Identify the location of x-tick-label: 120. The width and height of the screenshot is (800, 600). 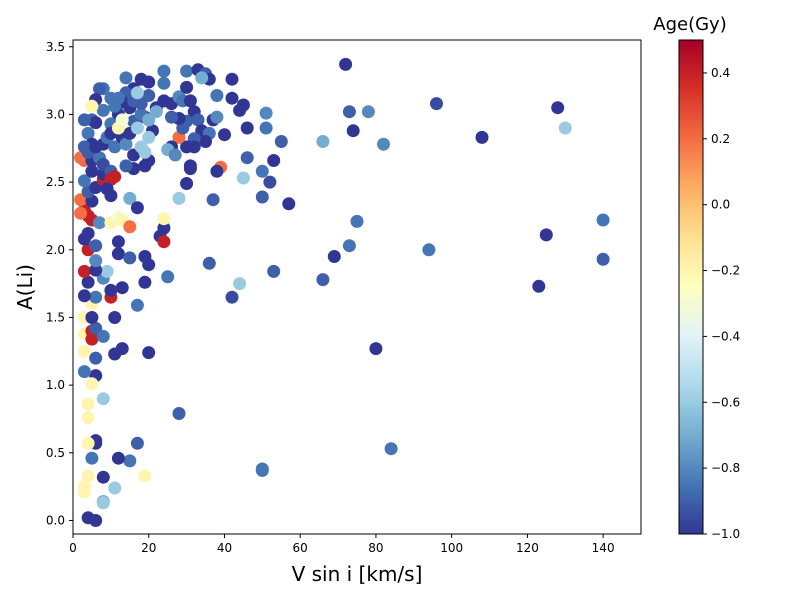
(527, 548).